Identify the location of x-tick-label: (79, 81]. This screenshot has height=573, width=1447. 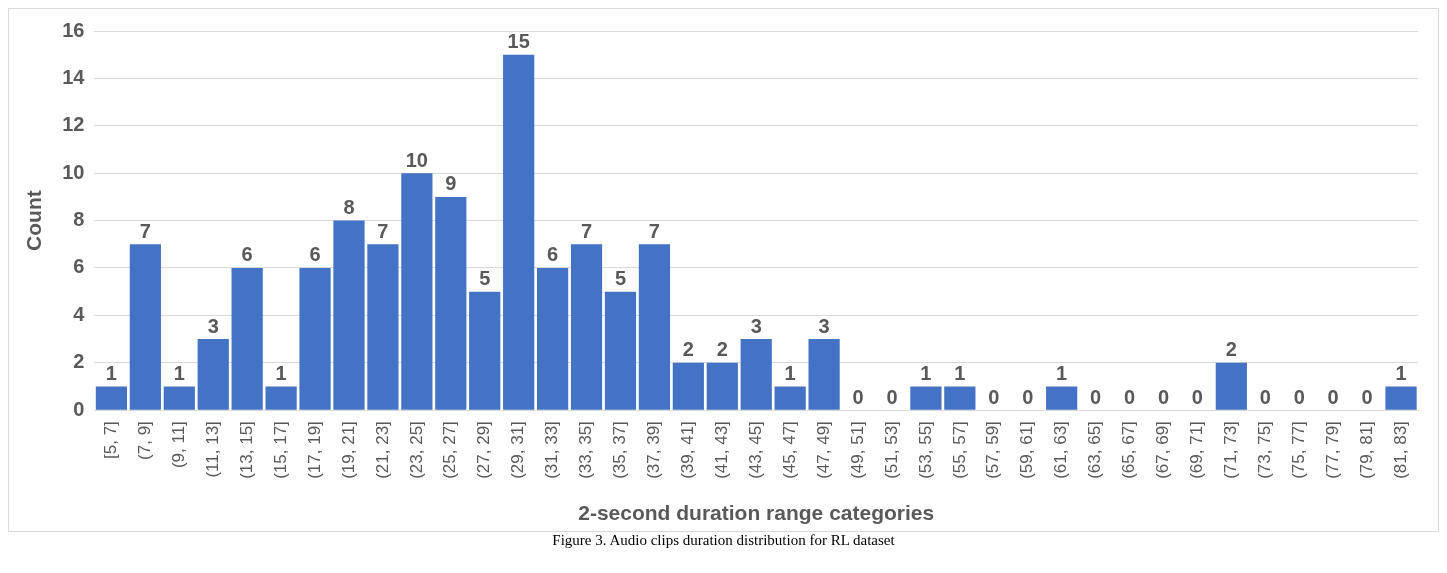
(1366, 450).